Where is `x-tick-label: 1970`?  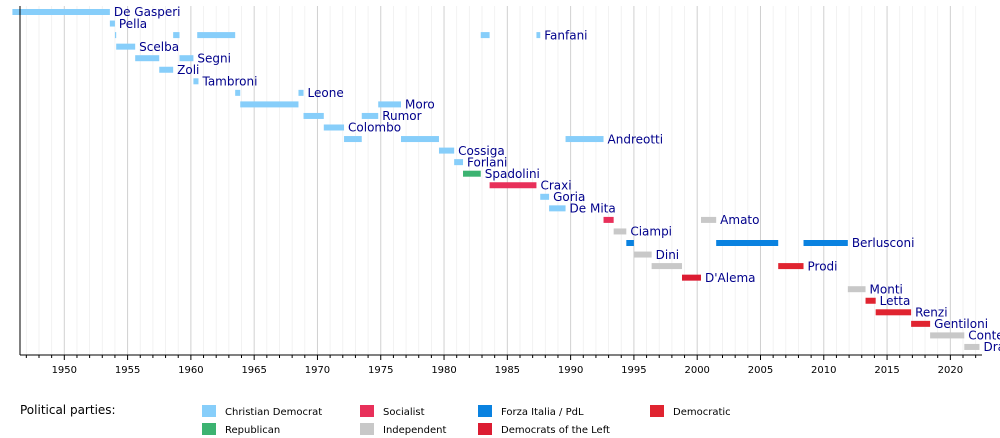 x-tick-label: 1970 is located at coordinates (317, 370).